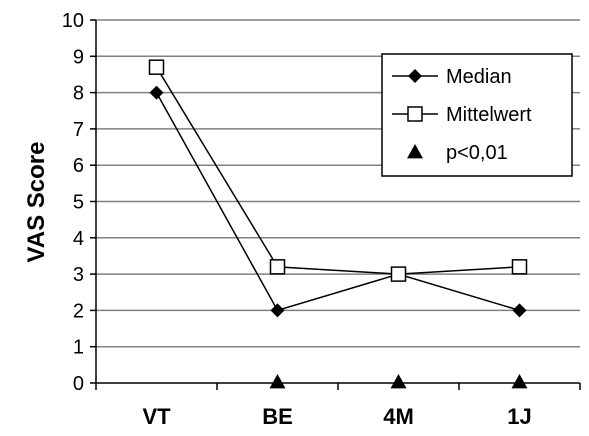 This screenshot has height=436, width=589. What do you see at coordinates (78, 166) in the screenshot?
I see `y-tick-label: 6` at bounding box center [78, 166].